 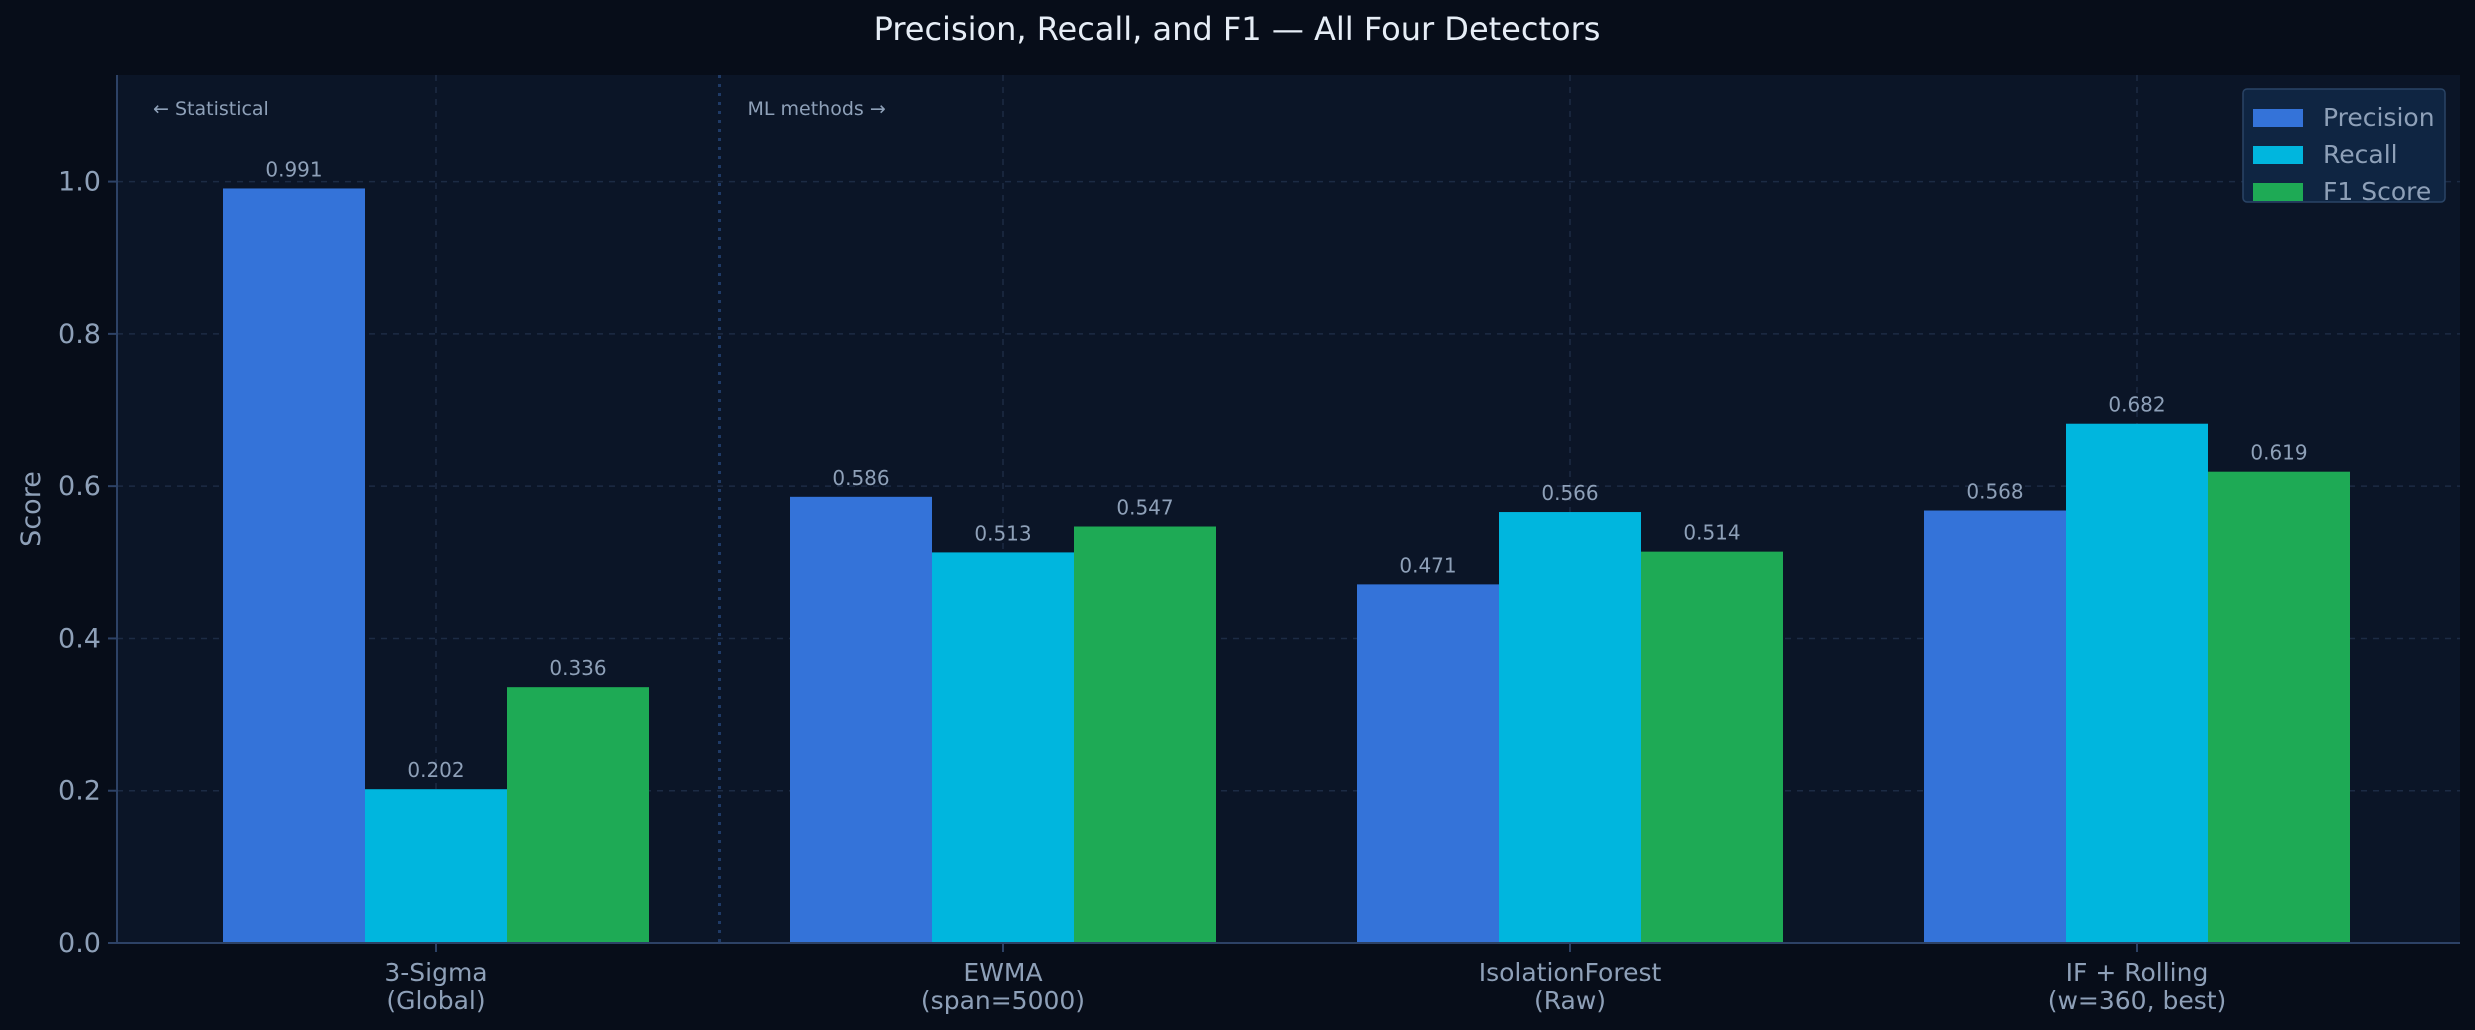 What do you see at coordinates (1003, 986) in the screenshot?
I see `x-tick-label: EWMA (span=5000)` at bounding box center [1003, 986].